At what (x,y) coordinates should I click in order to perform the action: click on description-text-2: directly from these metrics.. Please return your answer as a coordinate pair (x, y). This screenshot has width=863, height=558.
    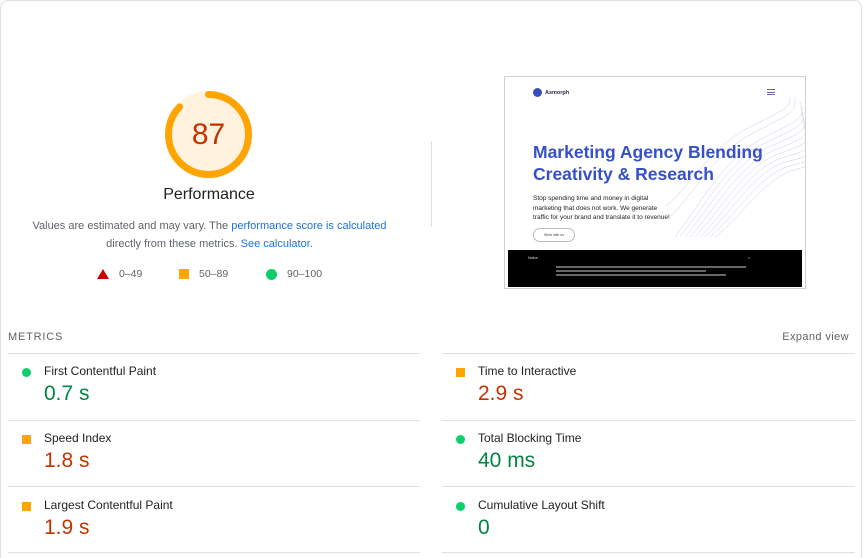
    Looking at the image, I should click on (173, 244).